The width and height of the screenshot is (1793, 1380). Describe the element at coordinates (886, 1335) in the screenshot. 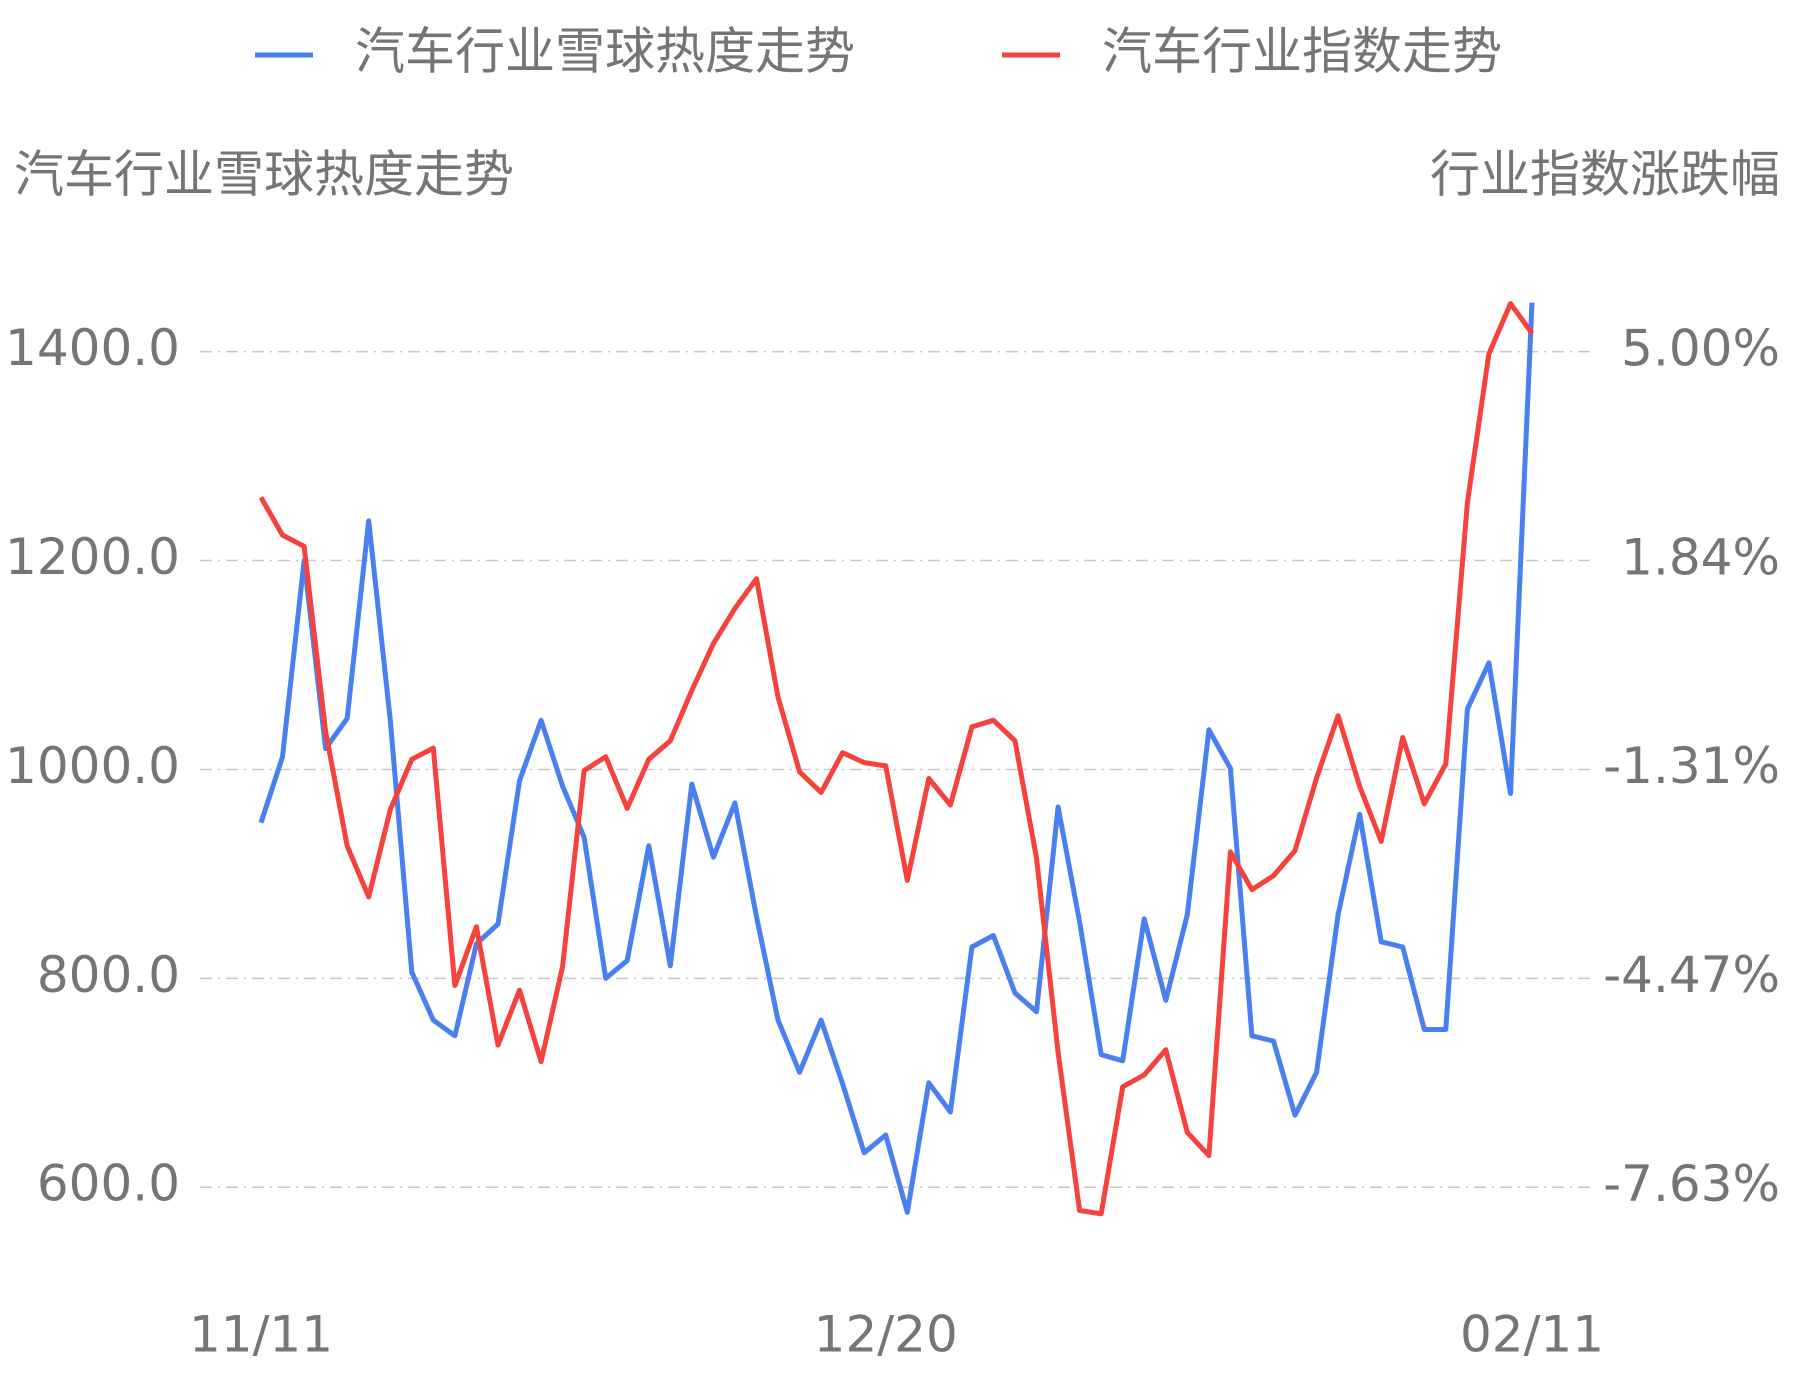

I see `x-tick-label: 12/20` at that location.